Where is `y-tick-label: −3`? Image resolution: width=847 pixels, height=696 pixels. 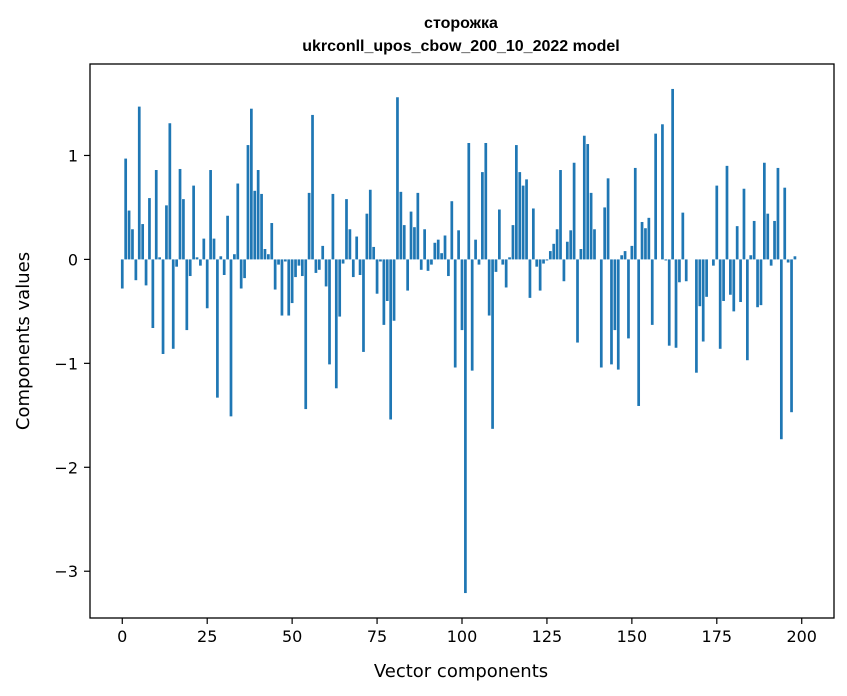 y-tick-label: −3 is located at coordinates (66, 571).